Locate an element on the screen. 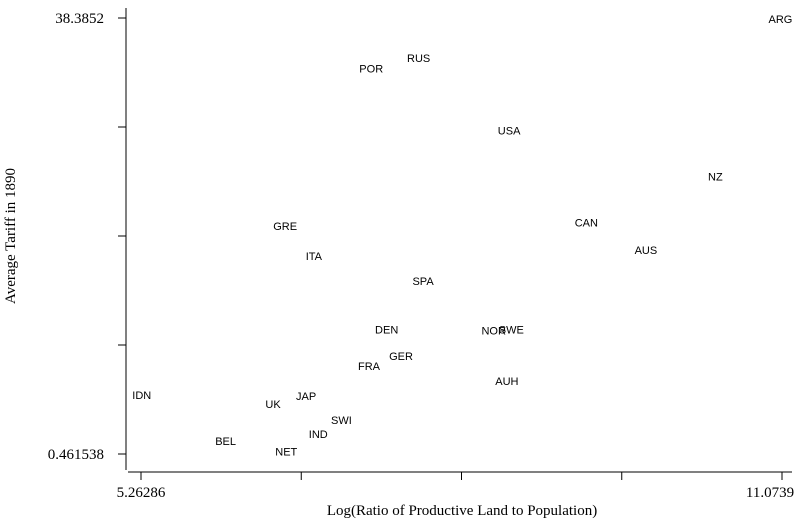  y-tick-label-max: 38.3852 is located at coordinates (79, 19).